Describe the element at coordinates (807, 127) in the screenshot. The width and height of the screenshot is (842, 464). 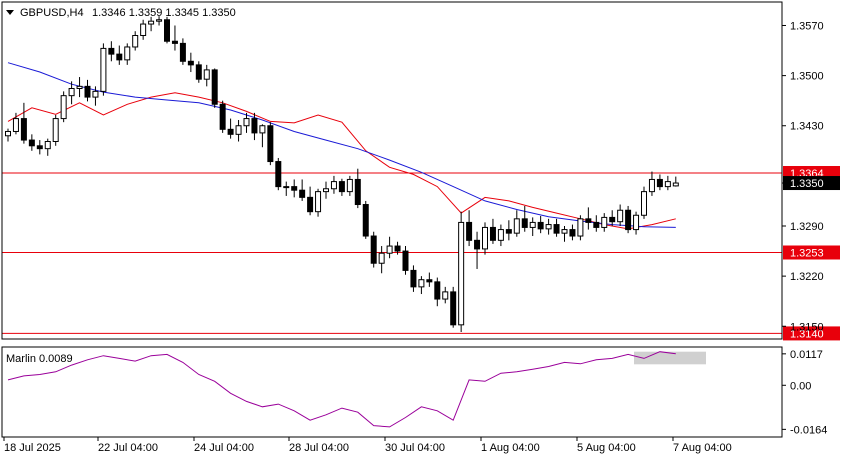
I see `price-tick-label: 1.3430` at that location.